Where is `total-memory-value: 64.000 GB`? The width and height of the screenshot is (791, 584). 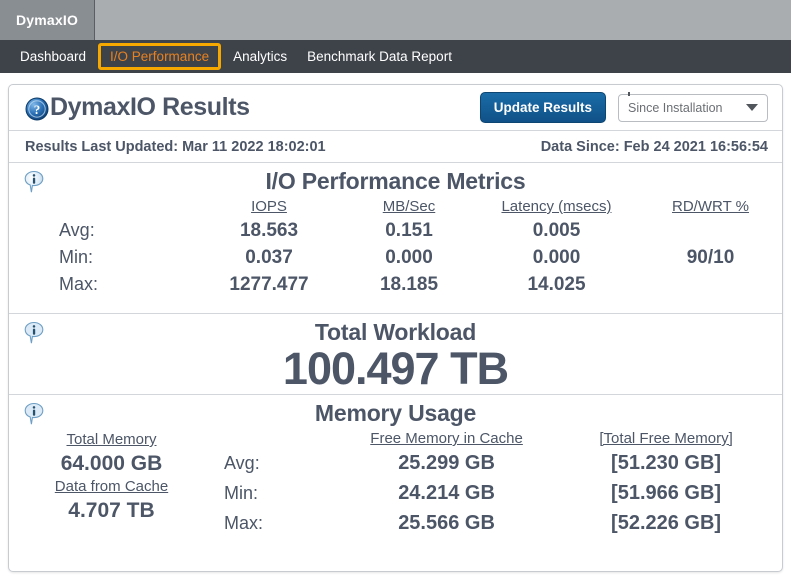
total-memory-value: 64.000 GB is located at coordinates (111, 463).